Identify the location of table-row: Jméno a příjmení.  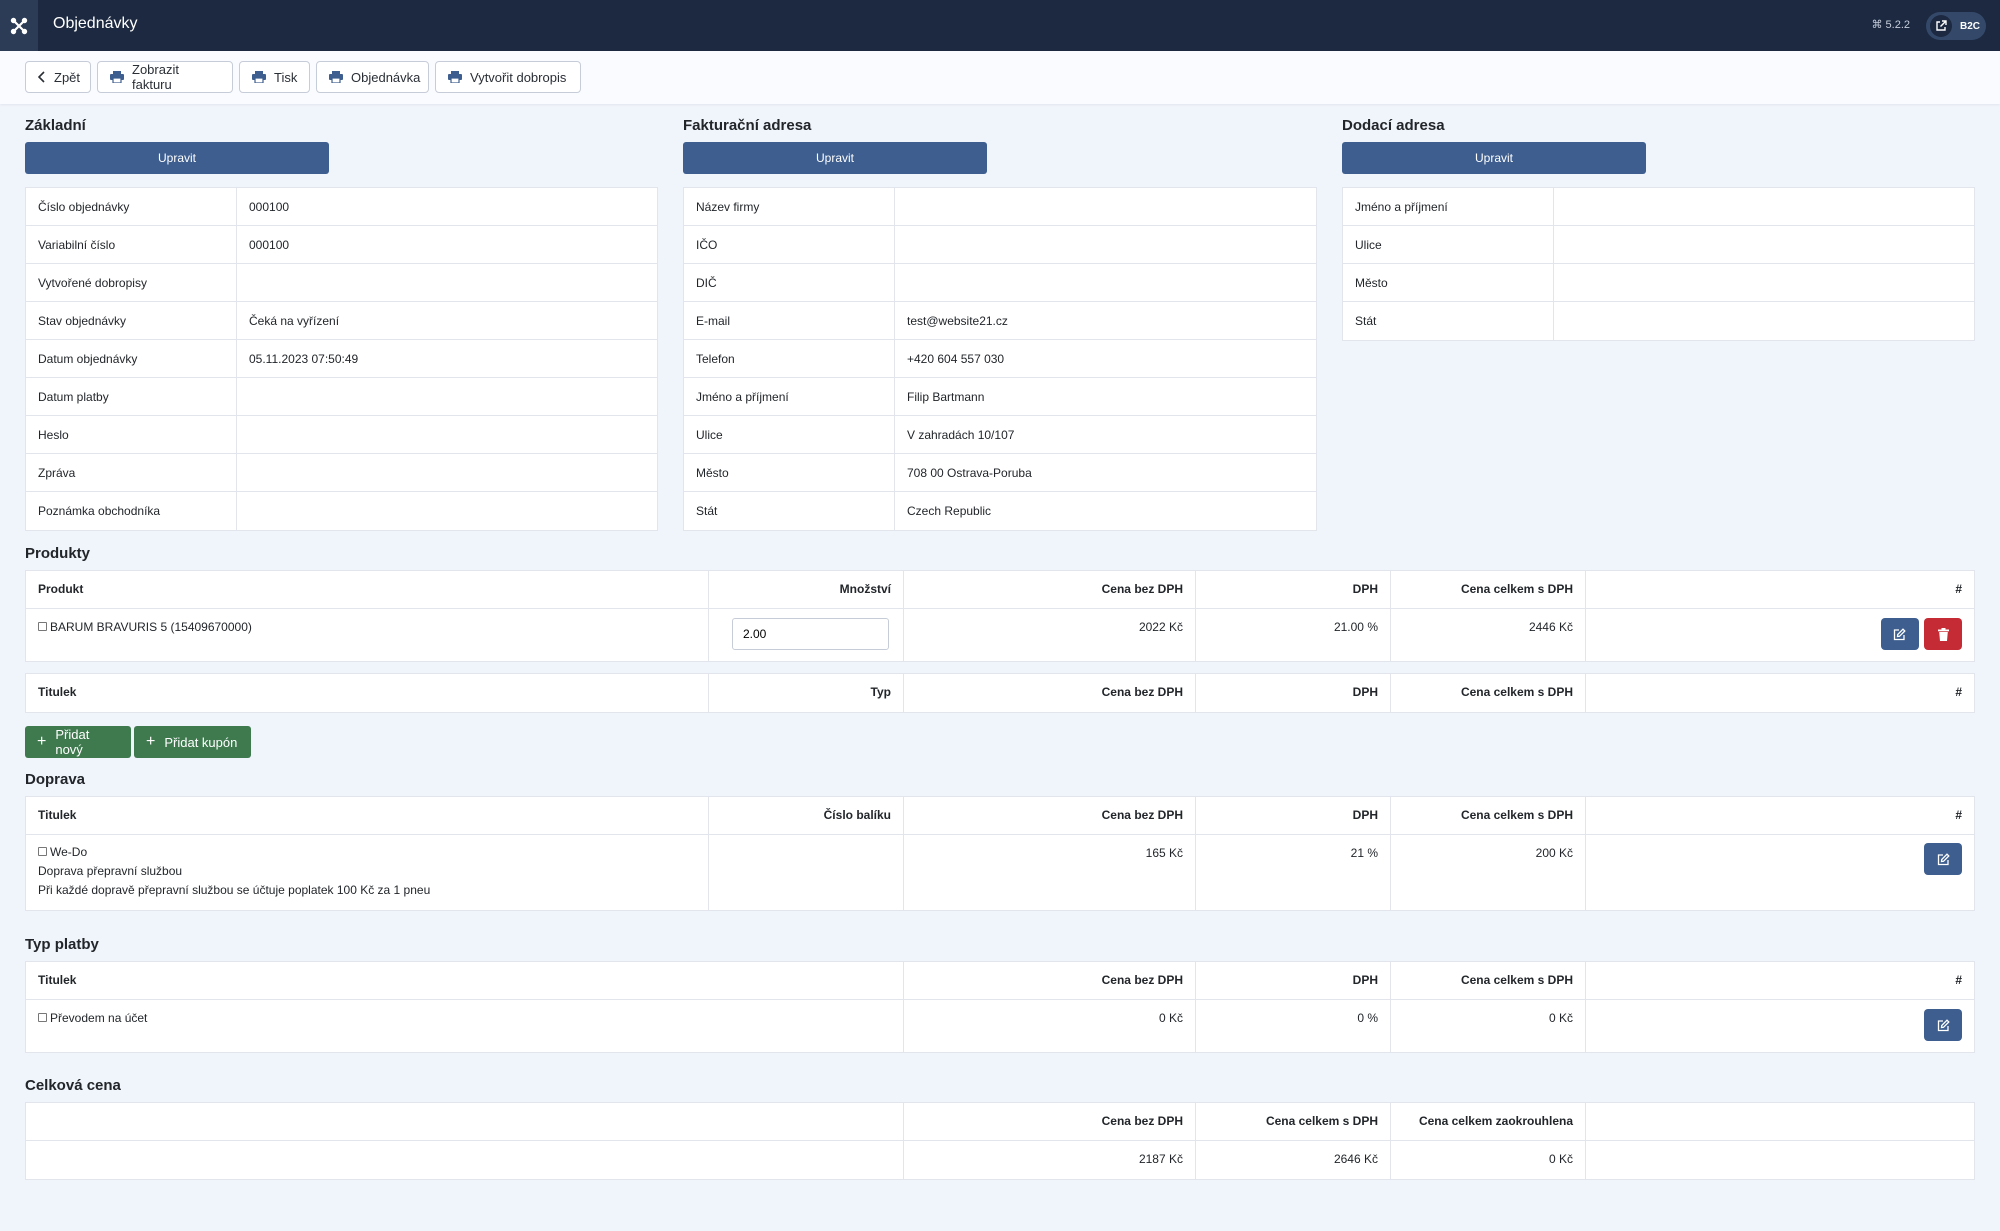
(1658, 207).